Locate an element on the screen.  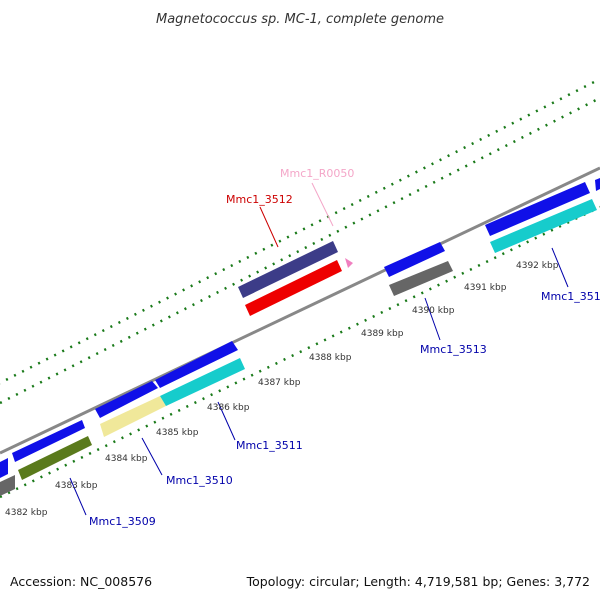
accession-text: Accession: NC_008576 is located at coordinates (81, 581).